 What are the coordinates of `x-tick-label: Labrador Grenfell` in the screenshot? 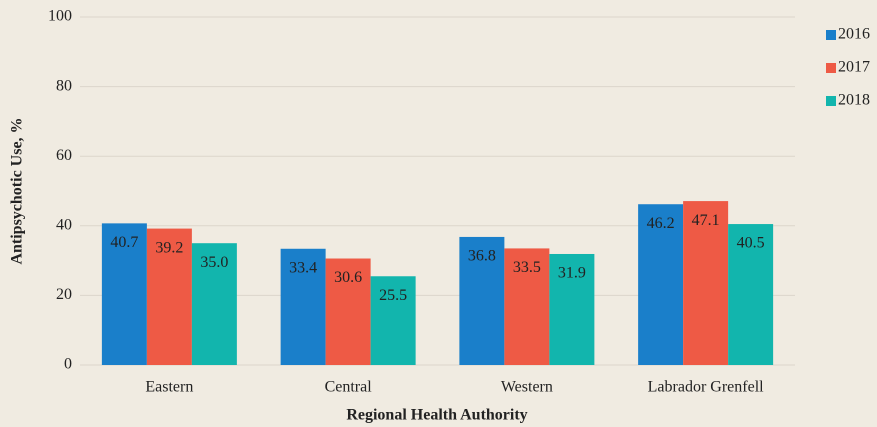 It's located at (706, 387).